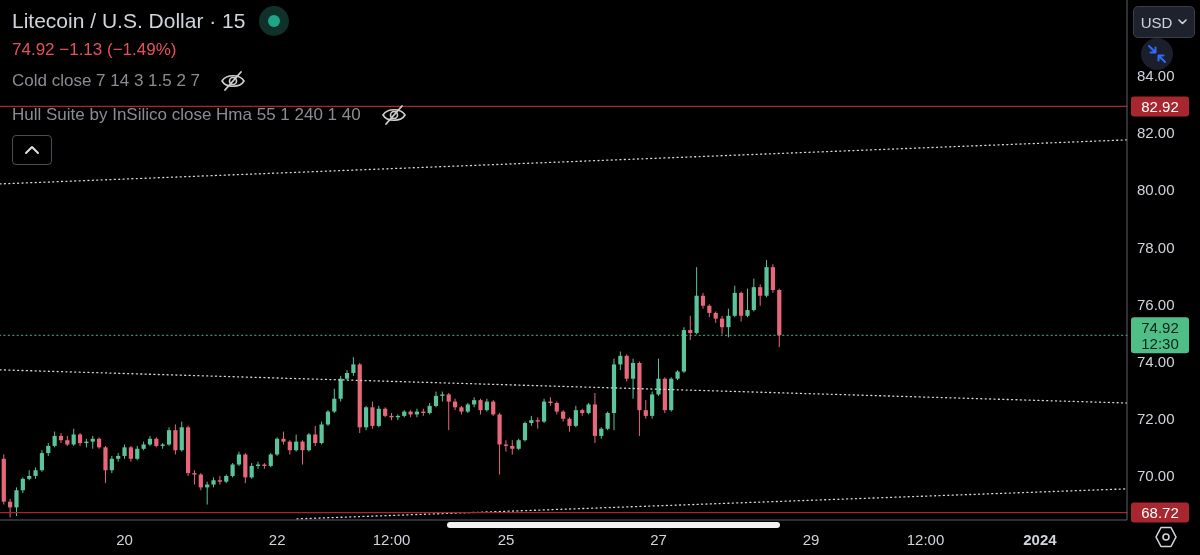  Describe the element at coordinates (1156, 361) in the screenshot. I see `y-tick-label: 74.00` at that location.